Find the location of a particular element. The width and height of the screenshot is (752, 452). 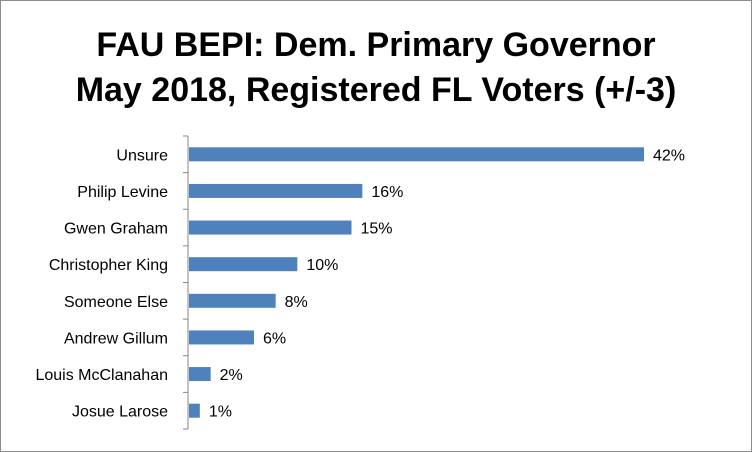

chart-title-line-2: May 2018, Registered FL Voters (+/-3) is located at coordinates (376, 90).